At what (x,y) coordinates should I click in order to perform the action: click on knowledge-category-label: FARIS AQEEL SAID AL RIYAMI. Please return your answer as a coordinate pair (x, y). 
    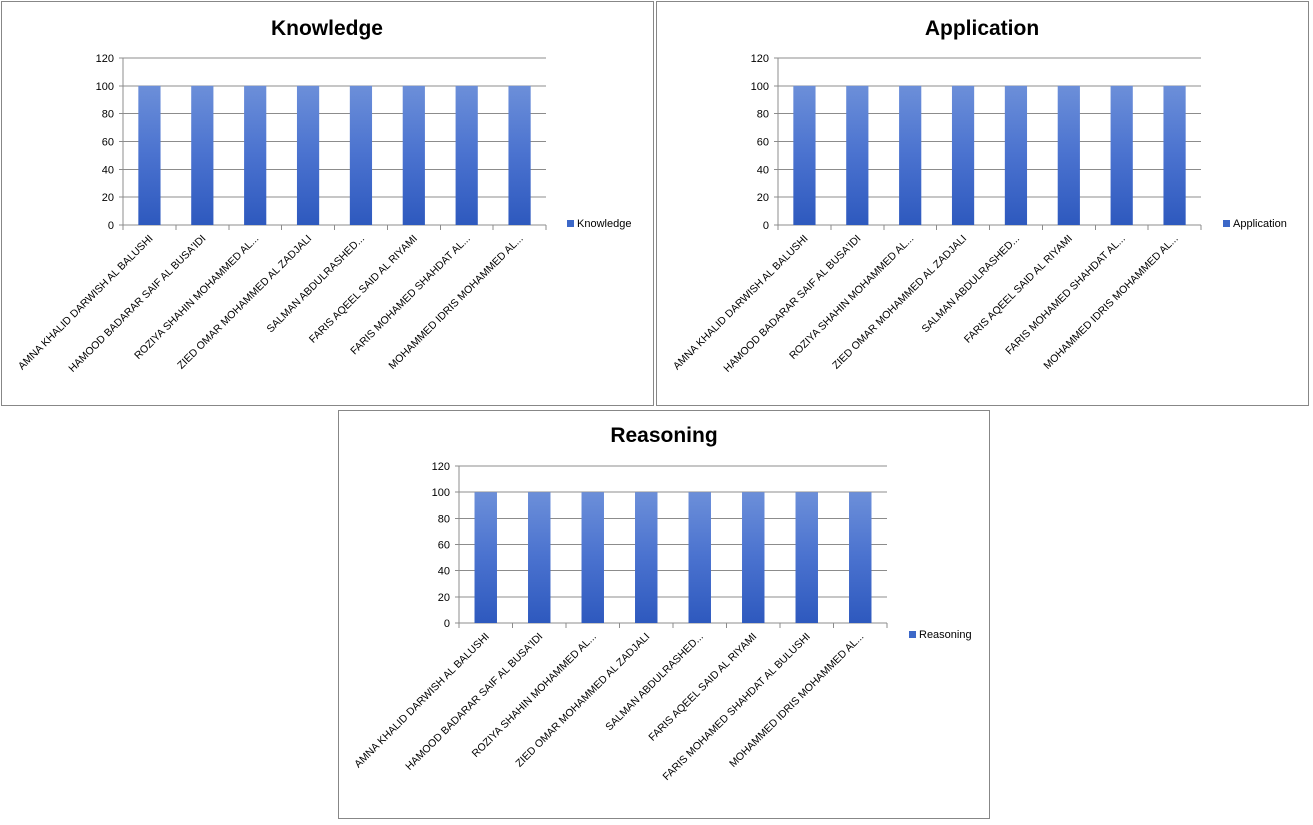
    Looking at the image, I should click on (363, 289).